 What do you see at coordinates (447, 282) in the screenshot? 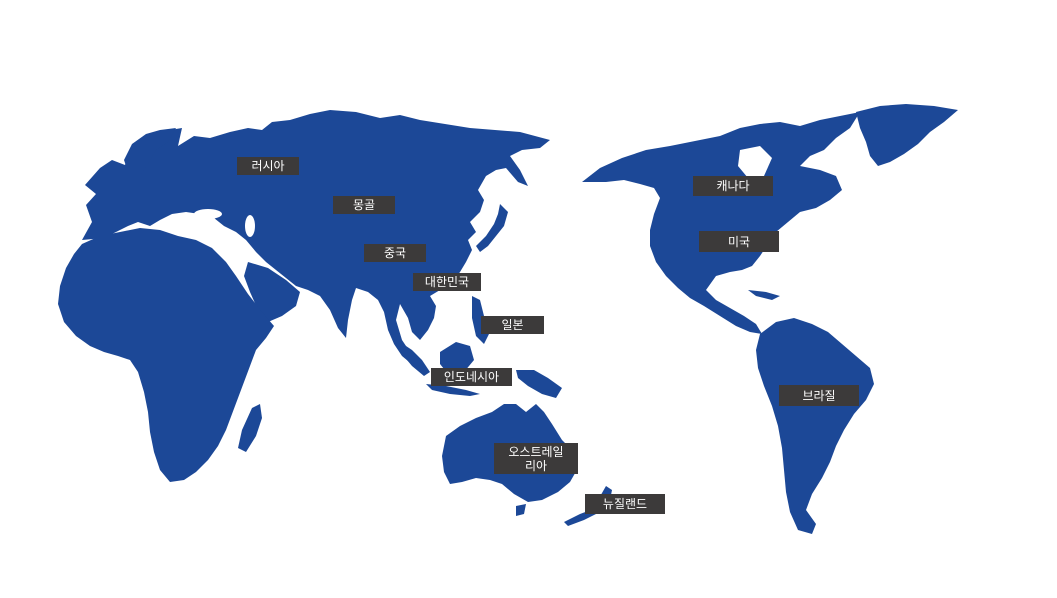
I see `label-korea: 대한민국` at bounding box center [447, 282].